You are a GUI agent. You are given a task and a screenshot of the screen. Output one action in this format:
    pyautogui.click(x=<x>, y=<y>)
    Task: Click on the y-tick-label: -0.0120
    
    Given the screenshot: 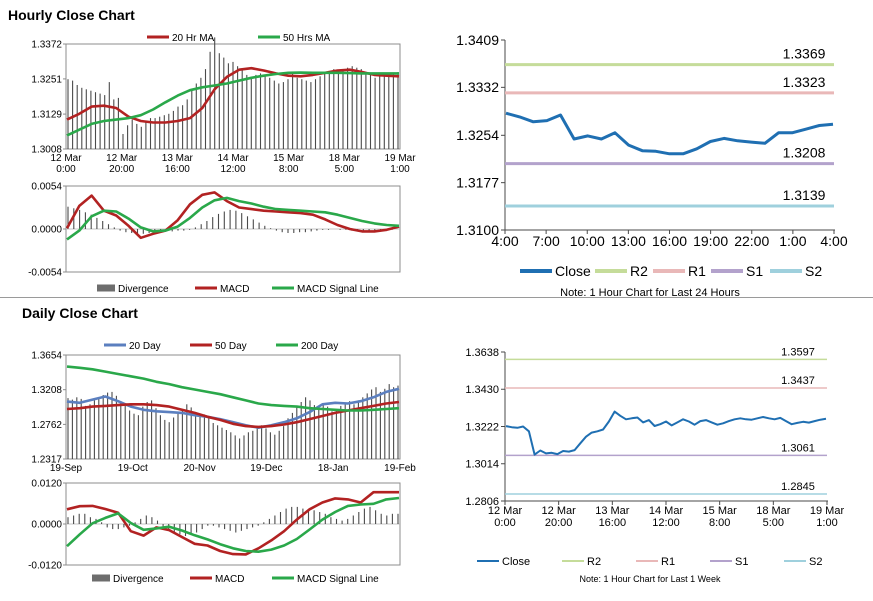 What is the action you would take?
    pyautogui.click(x=45, y=566)
    